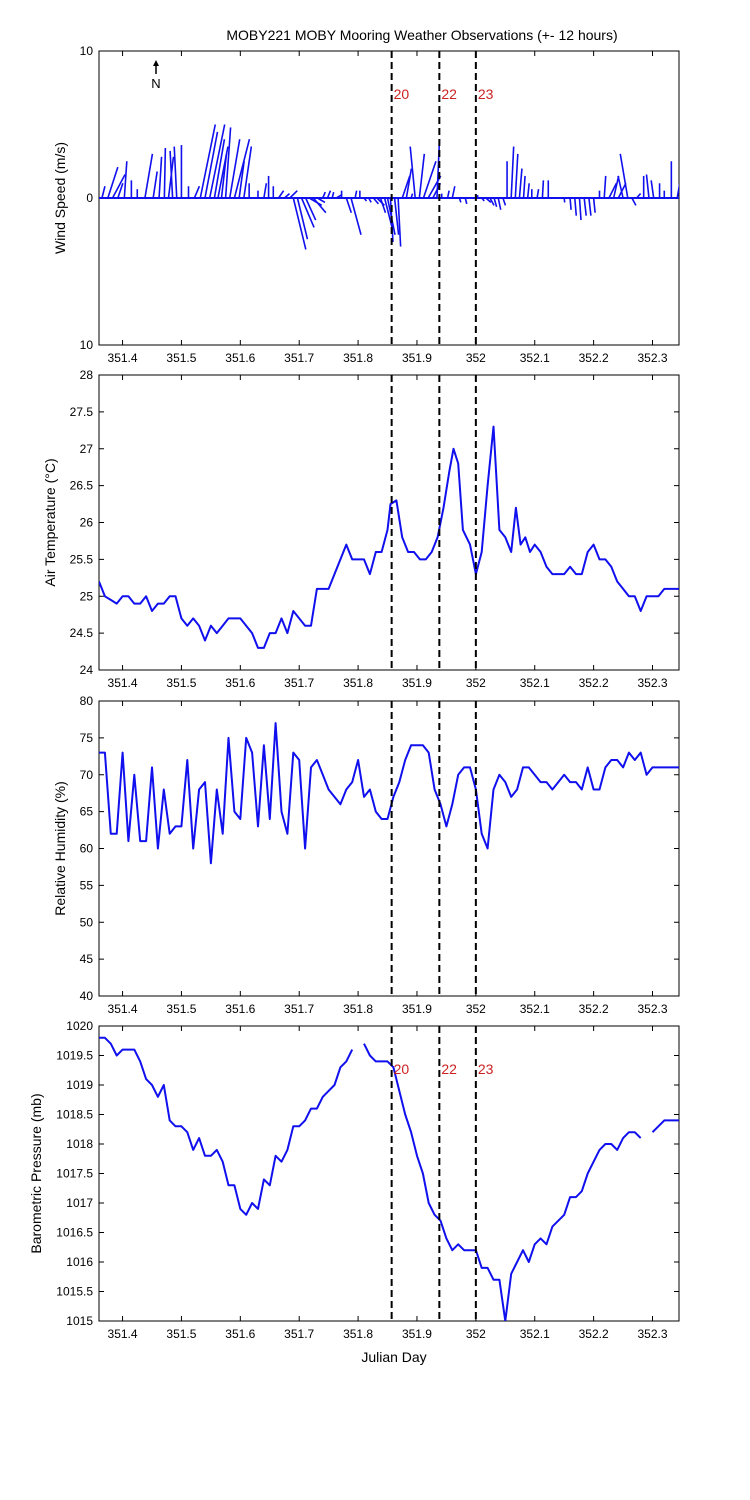 The image size is (750, 1500). Describe the element at coordinates (87, 596) in the screenshot. I see `airtemp-y-tick-label: 25` at that location.